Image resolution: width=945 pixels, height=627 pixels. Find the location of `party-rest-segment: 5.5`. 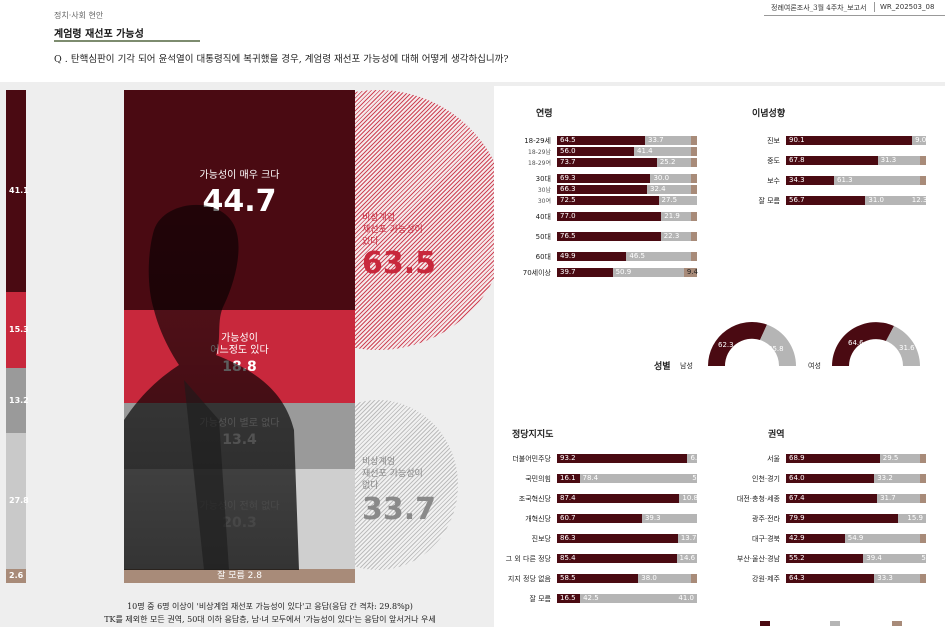

party-rest-segment: 5.5 is located at coordinates (696, 478).